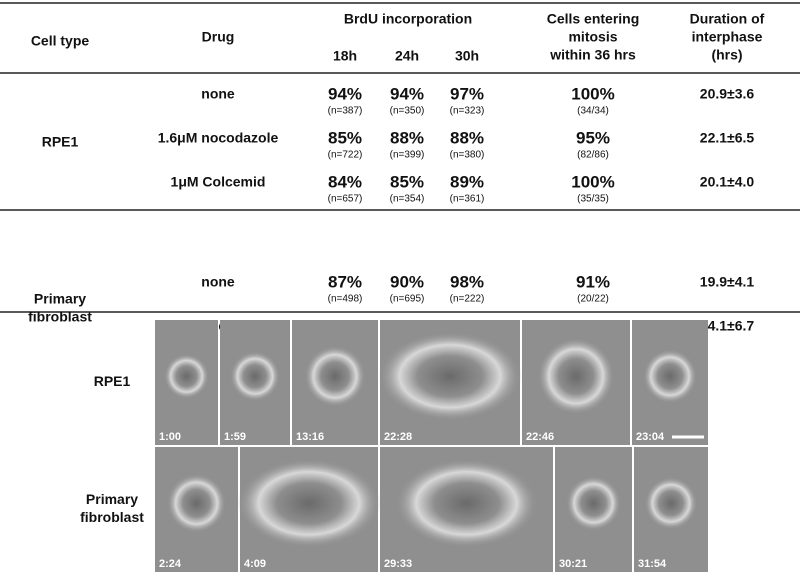 Image resolution: width=800 pixels, height=577 pixels. Describe the element at coordinates (407, 199) in the screenshot. I see `brdu-n: (n=354)` at that location.